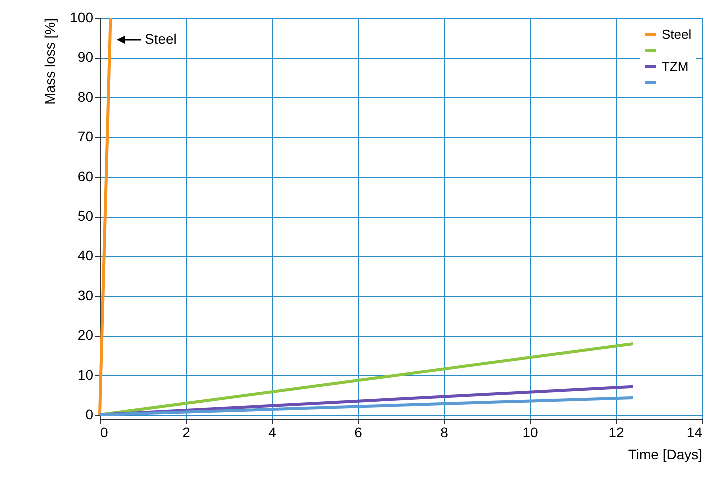  Describe the element at coordinates (616, 432) in the screenshot. I see `x-tick-label: 12` at that location.